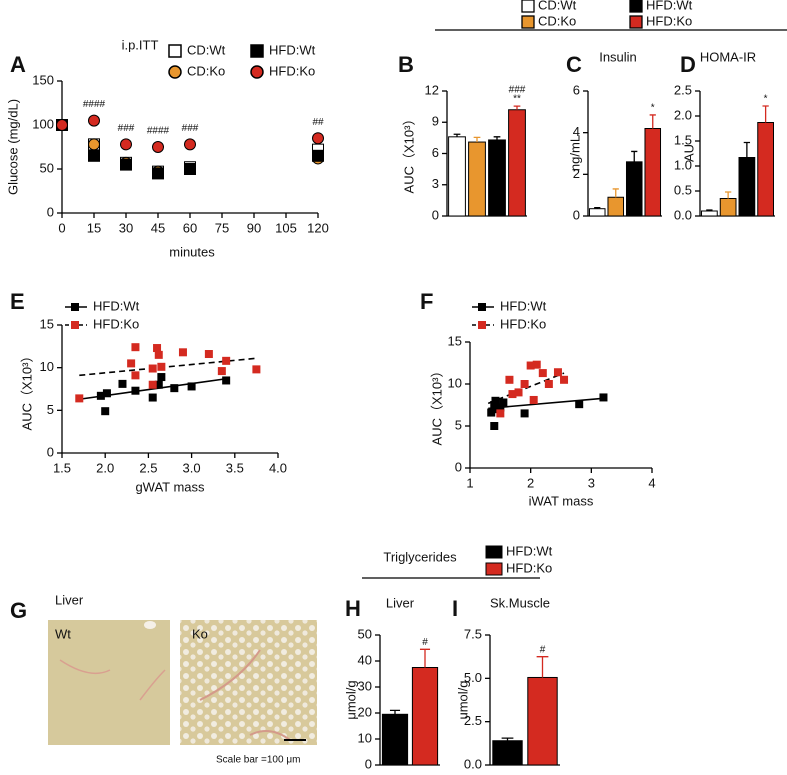  I want to click on chart-title: Insulin, so click(618, 56).